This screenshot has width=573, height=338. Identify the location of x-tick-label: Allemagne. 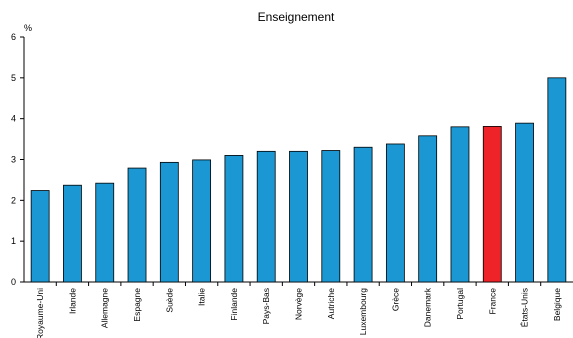
(105, 308).